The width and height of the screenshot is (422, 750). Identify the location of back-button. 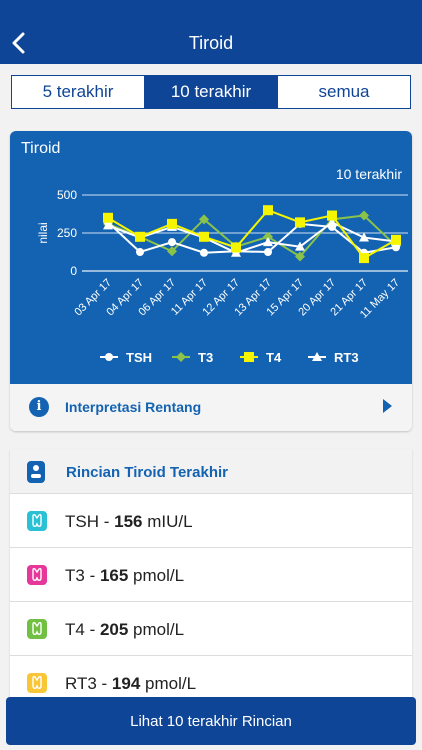
(19, 43).